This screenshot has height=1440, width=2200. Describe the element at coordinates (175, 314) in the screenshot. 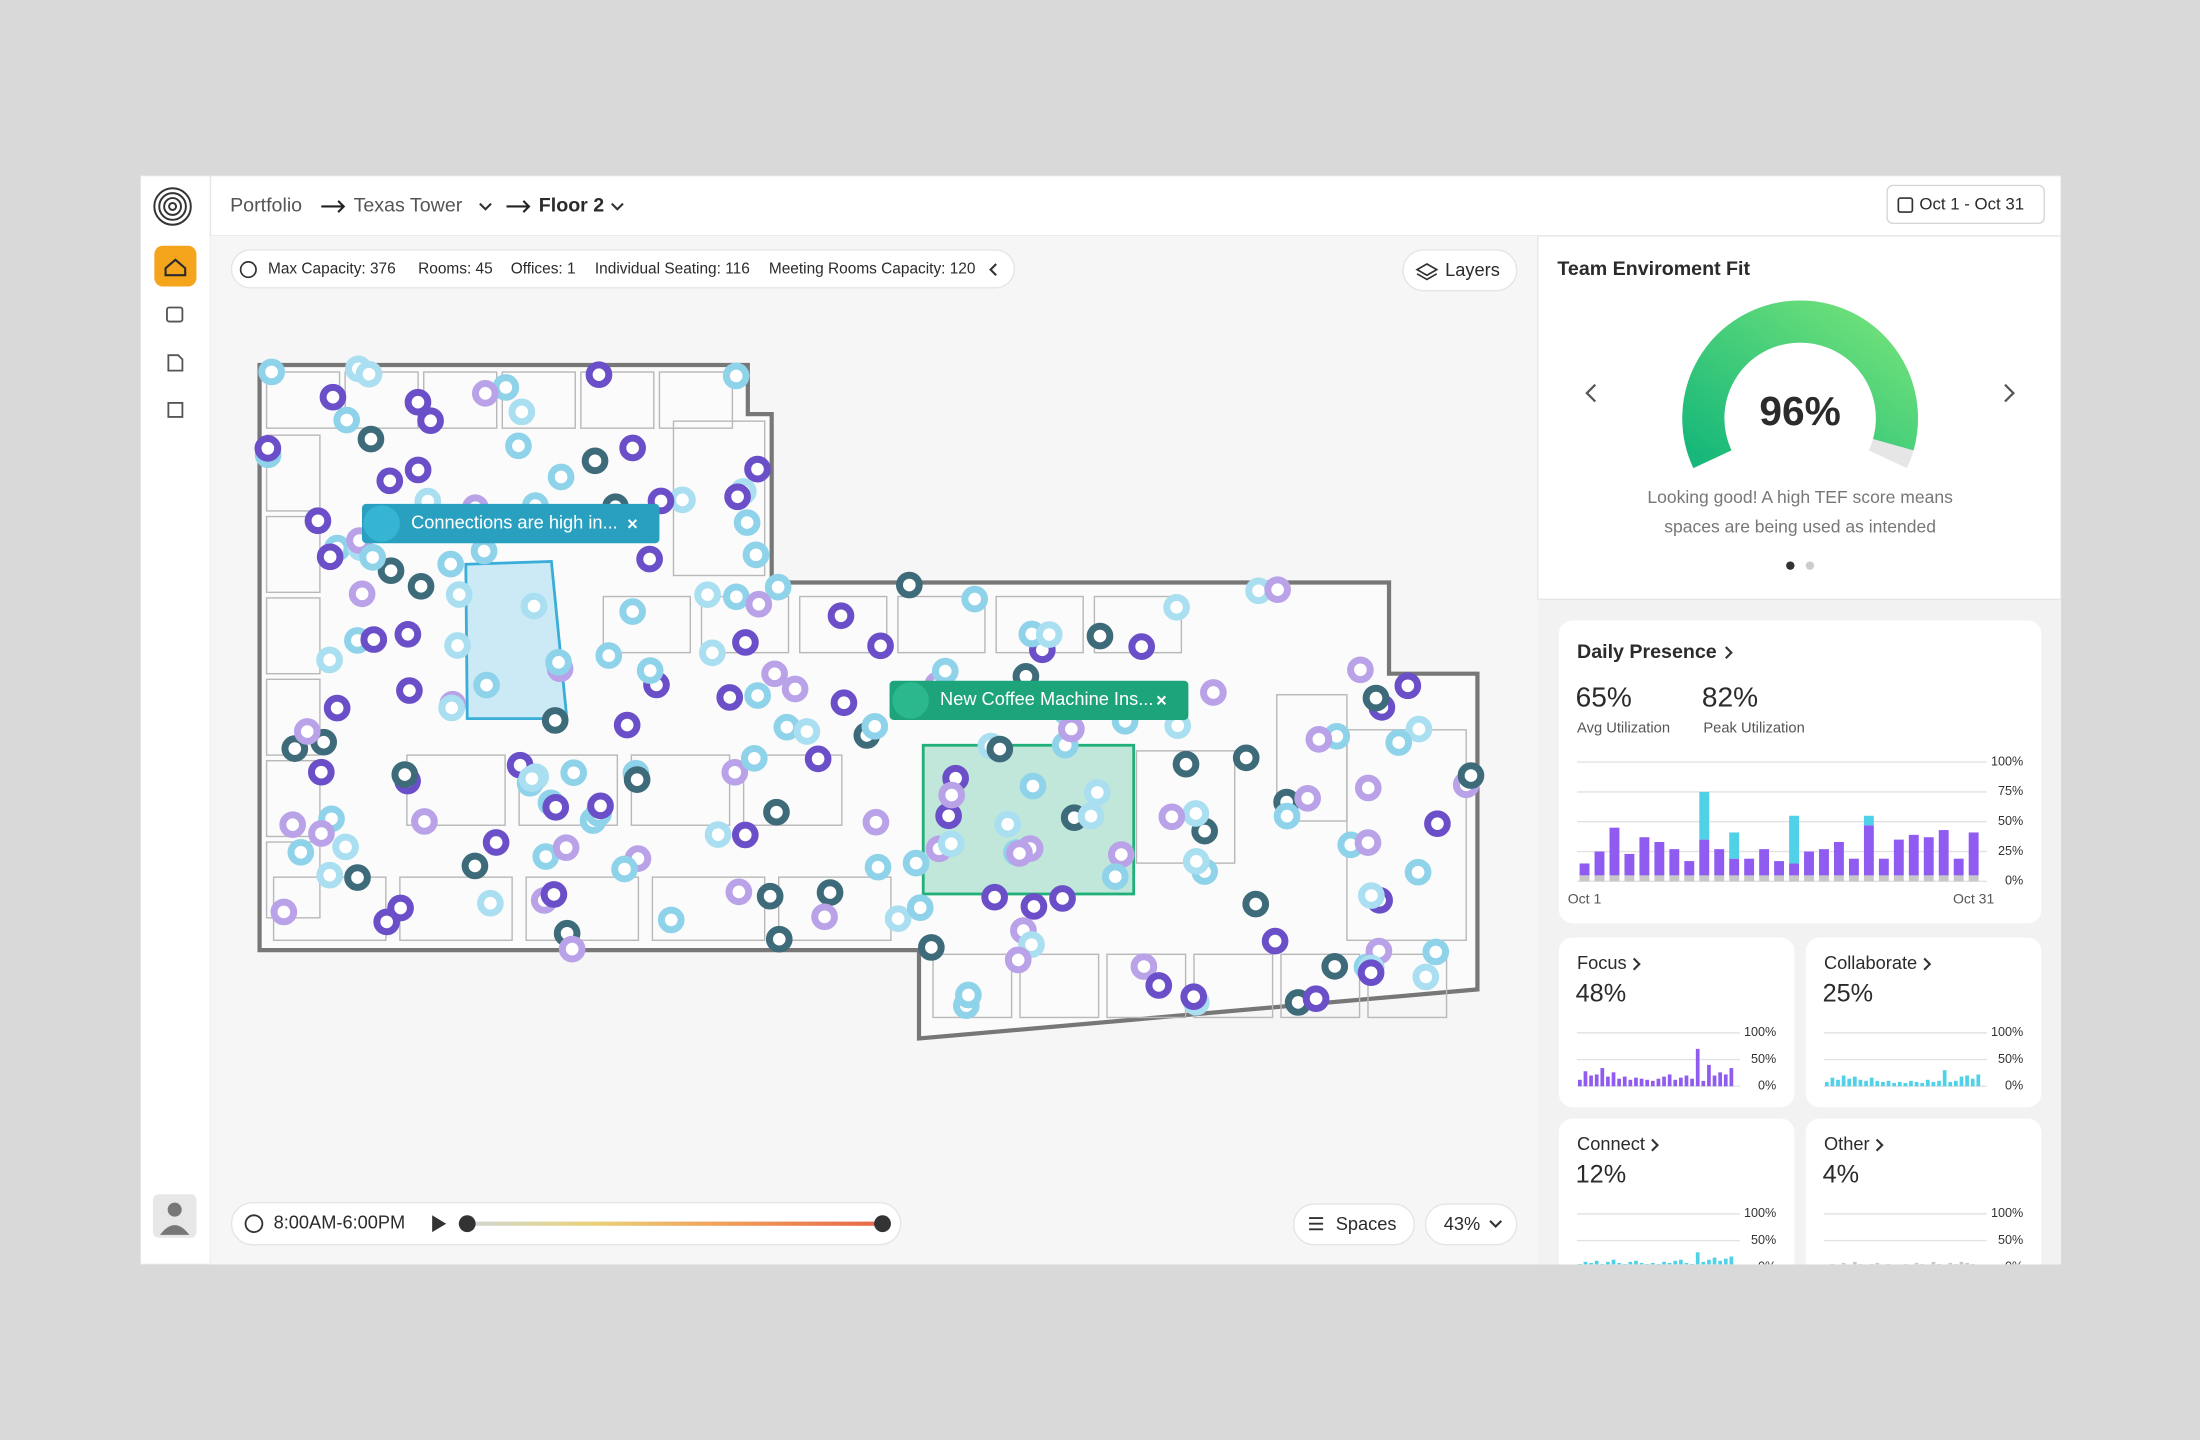

I see `calendar-button` at that location.